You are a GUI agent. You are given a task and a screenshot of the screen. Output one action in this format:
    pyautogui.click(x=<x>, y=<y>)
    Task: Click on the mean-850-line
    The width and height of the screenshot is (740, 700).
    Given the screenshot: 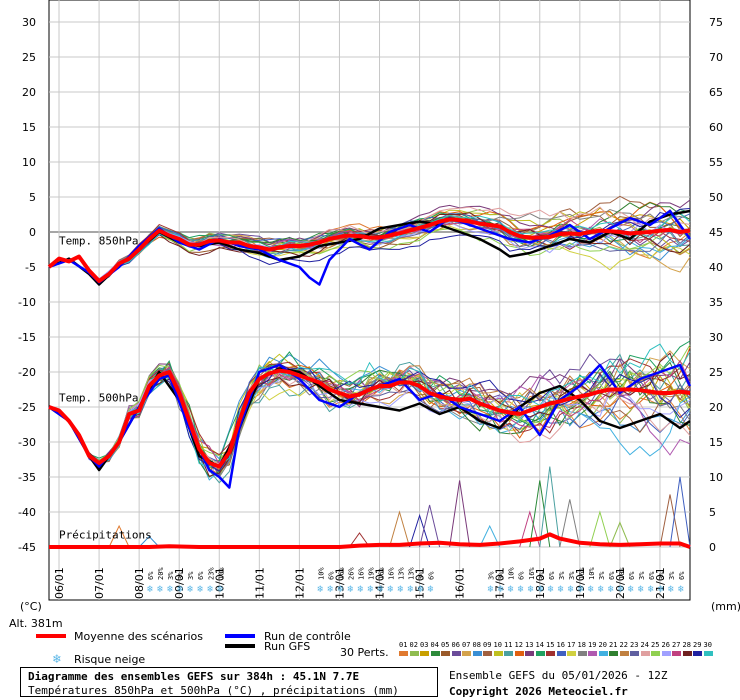 What is the action you would take?
    pyautogui.click(x=369, y=250)
    